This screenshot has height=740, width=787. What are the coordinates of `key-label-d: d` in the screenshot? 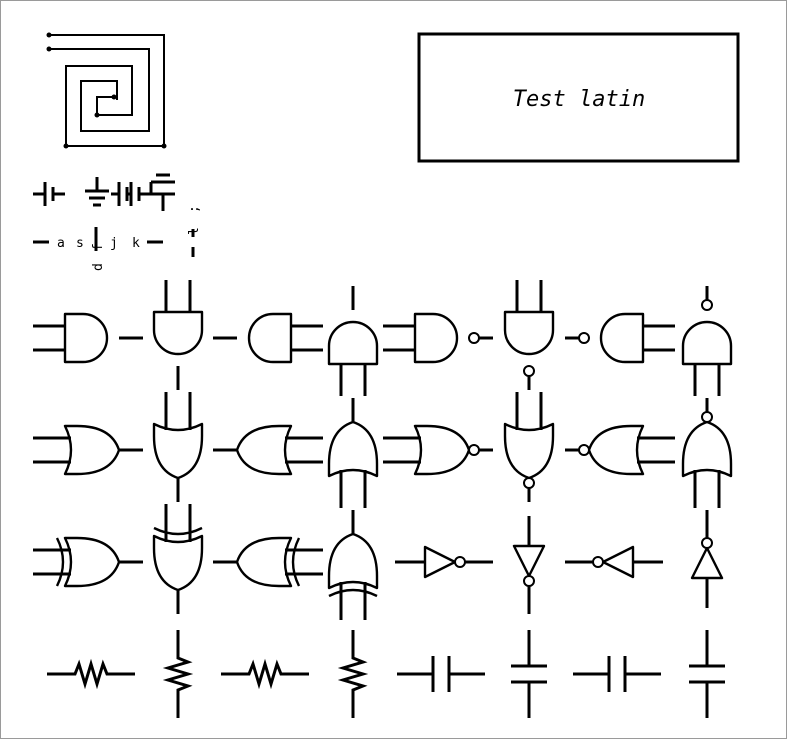 It's located at (98, 267).